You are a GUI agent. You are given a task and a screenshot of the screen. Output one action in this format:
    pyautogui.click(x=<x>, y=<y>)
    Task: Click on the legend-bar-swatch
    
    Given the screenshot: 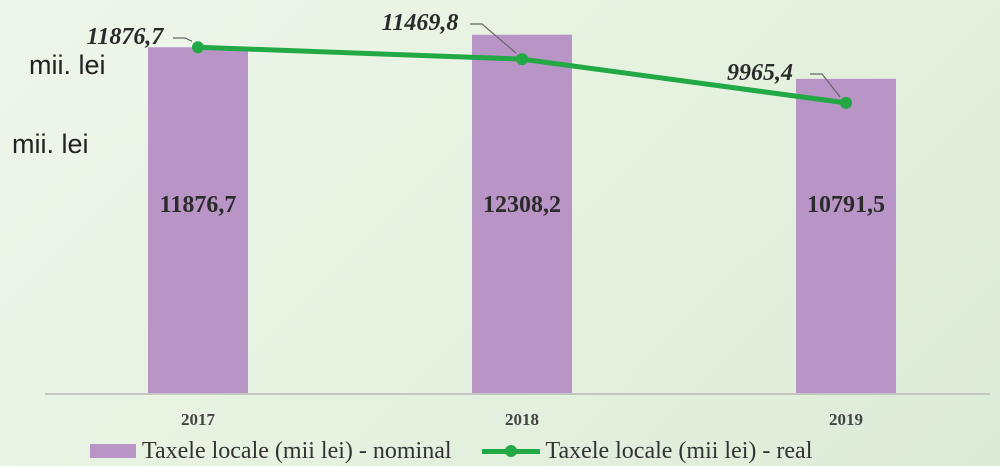 What is the action you would take?
    pyautogui.click(x=113, y=451)
    